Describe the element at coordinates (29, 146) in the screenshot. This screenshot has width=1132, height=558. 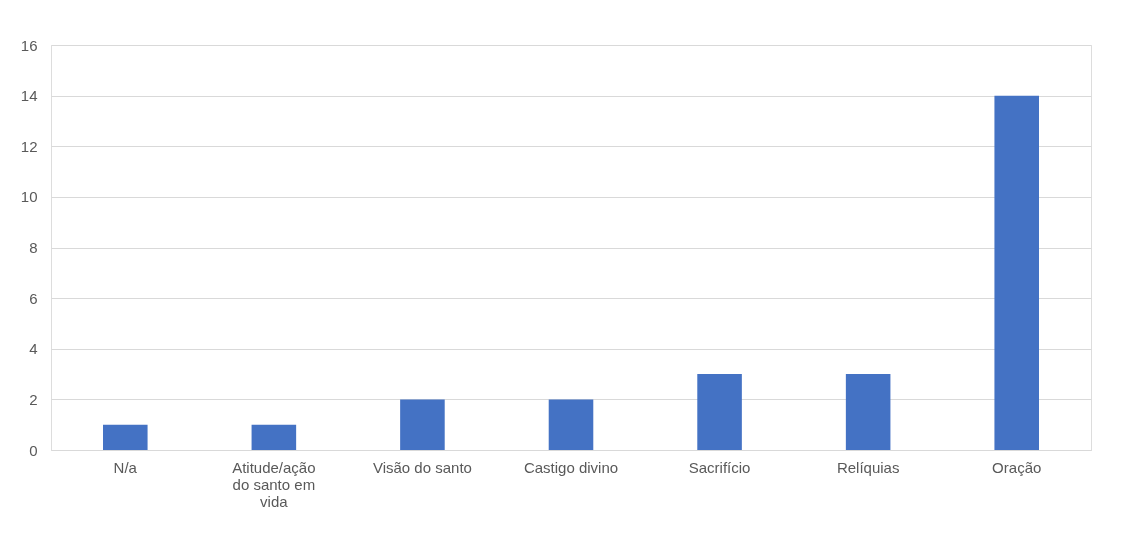
I see `y-tick-label: 12` at that location.